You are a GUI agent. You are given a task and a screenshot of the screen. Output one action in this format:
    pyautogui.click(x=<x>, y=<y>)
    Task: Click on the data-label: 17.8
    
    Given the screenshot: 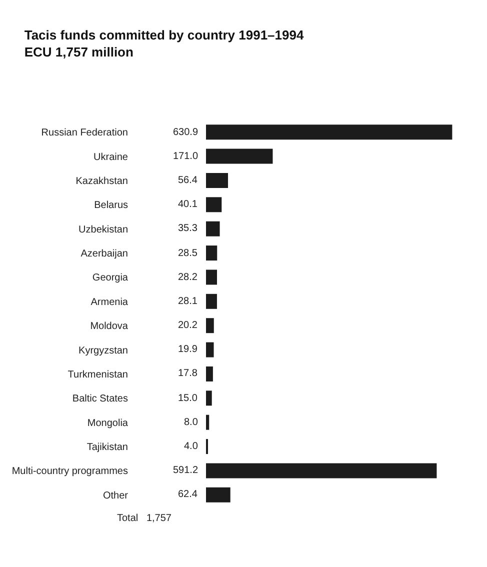 What is the action you would take?
    pyautogui.click(x=188, y=373)
    